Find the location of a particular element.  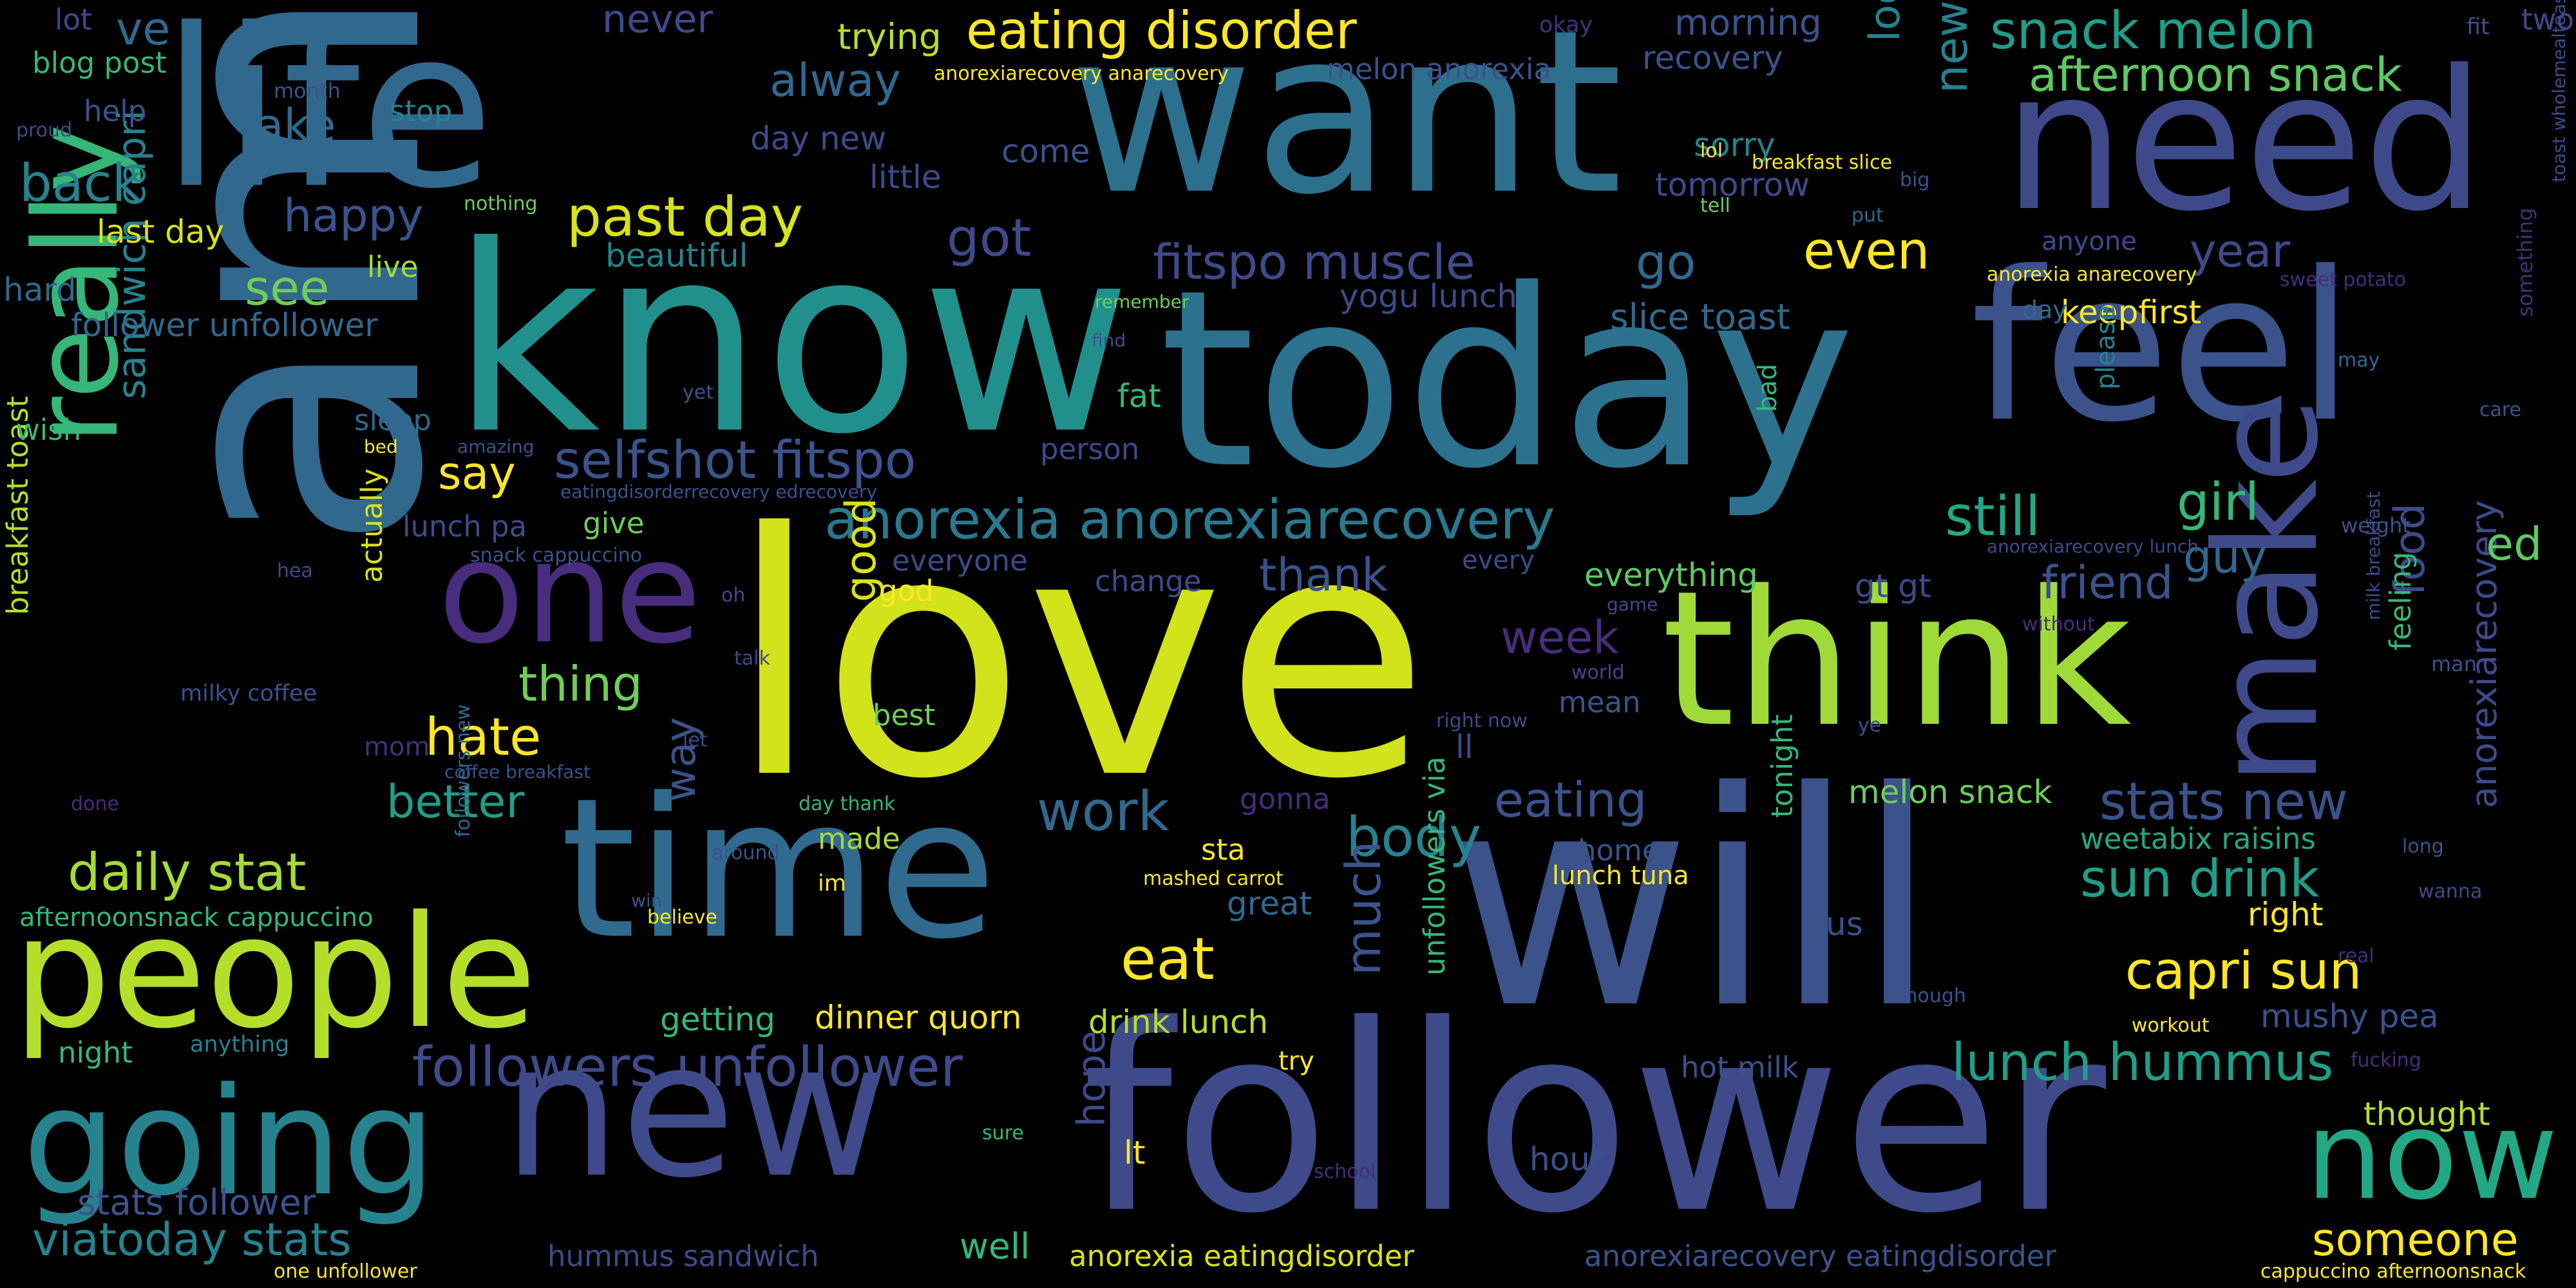

word-bed: bed is located at coordinates (381, 447).